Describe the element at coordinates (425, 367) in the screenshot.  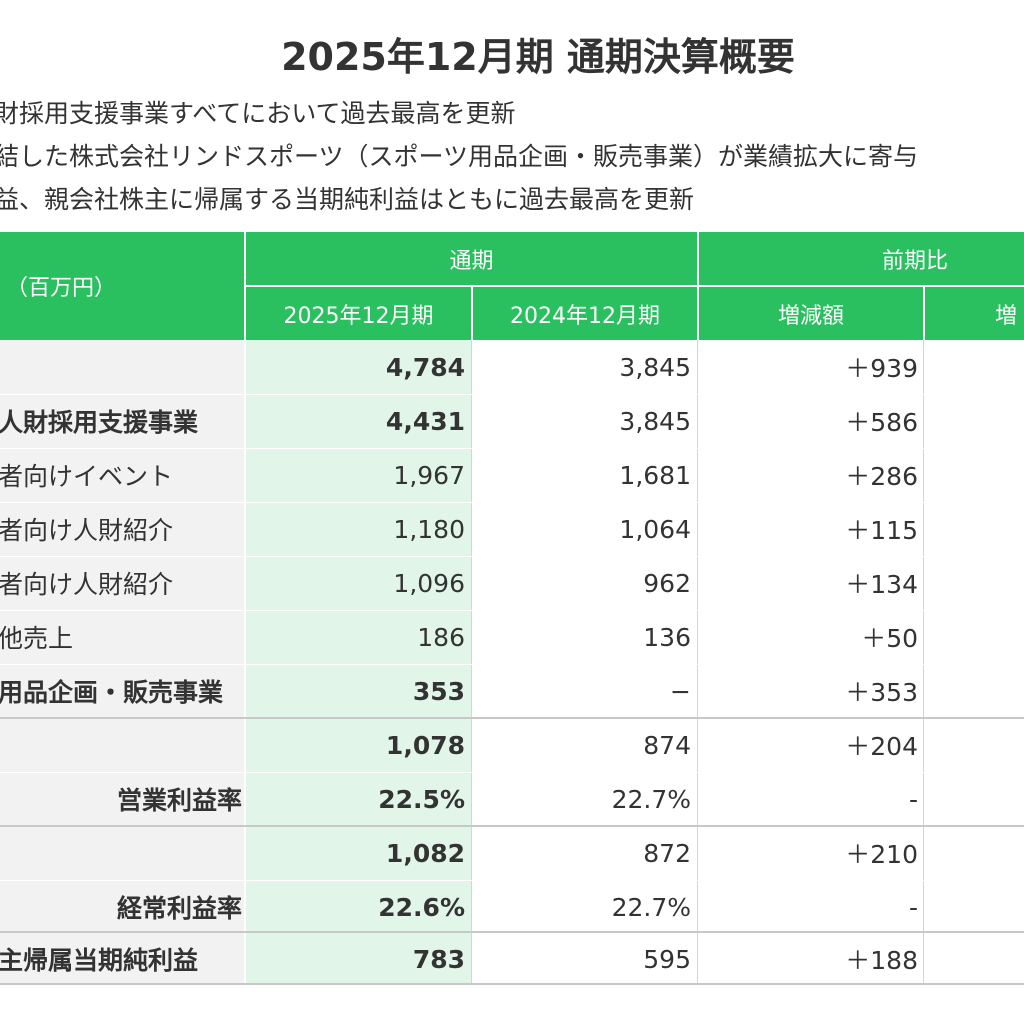
I see `current-value: 4,784` at that location.